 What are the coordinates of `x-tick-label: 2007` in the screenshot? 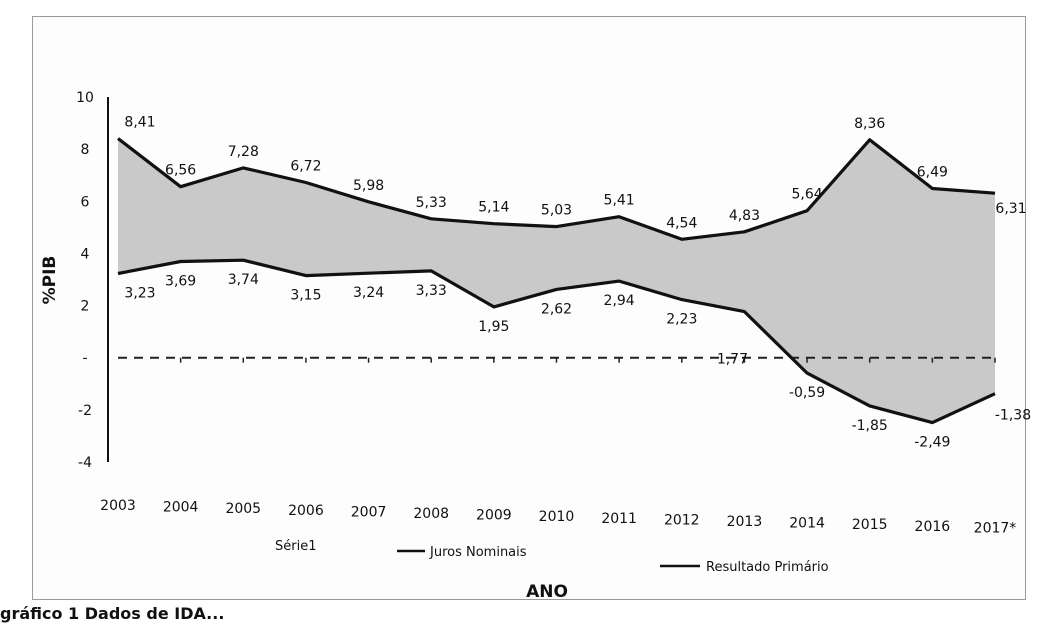 It's located at (369, 512).